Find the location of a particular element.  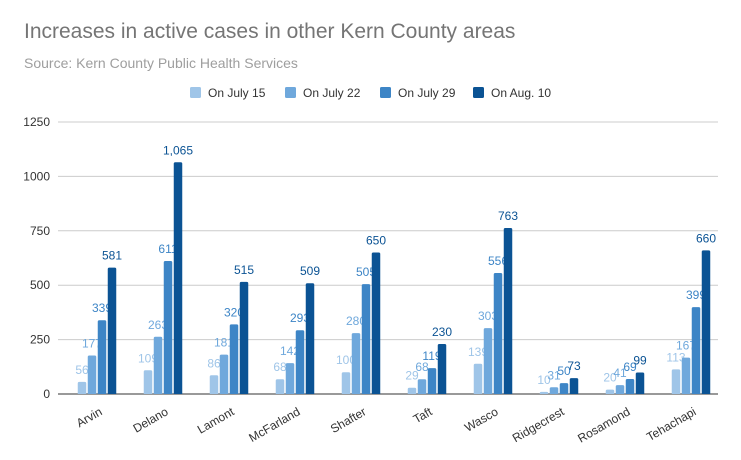

data-label: 119 is located at coordinates (431, 356).